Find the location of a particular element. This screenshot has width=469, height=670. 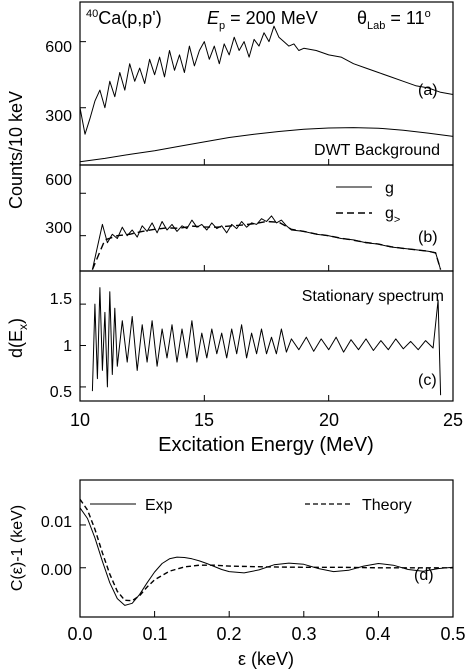

panel-d-label: (d) is located at coordinates (424, 575).